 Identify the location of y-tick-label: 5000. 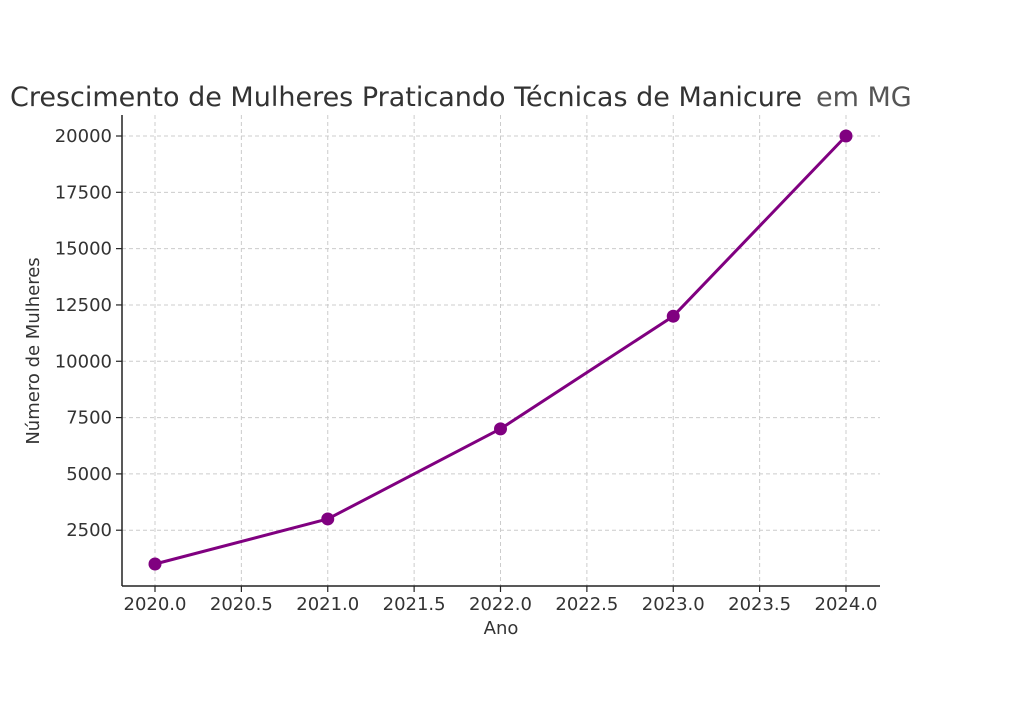
(89, 474).